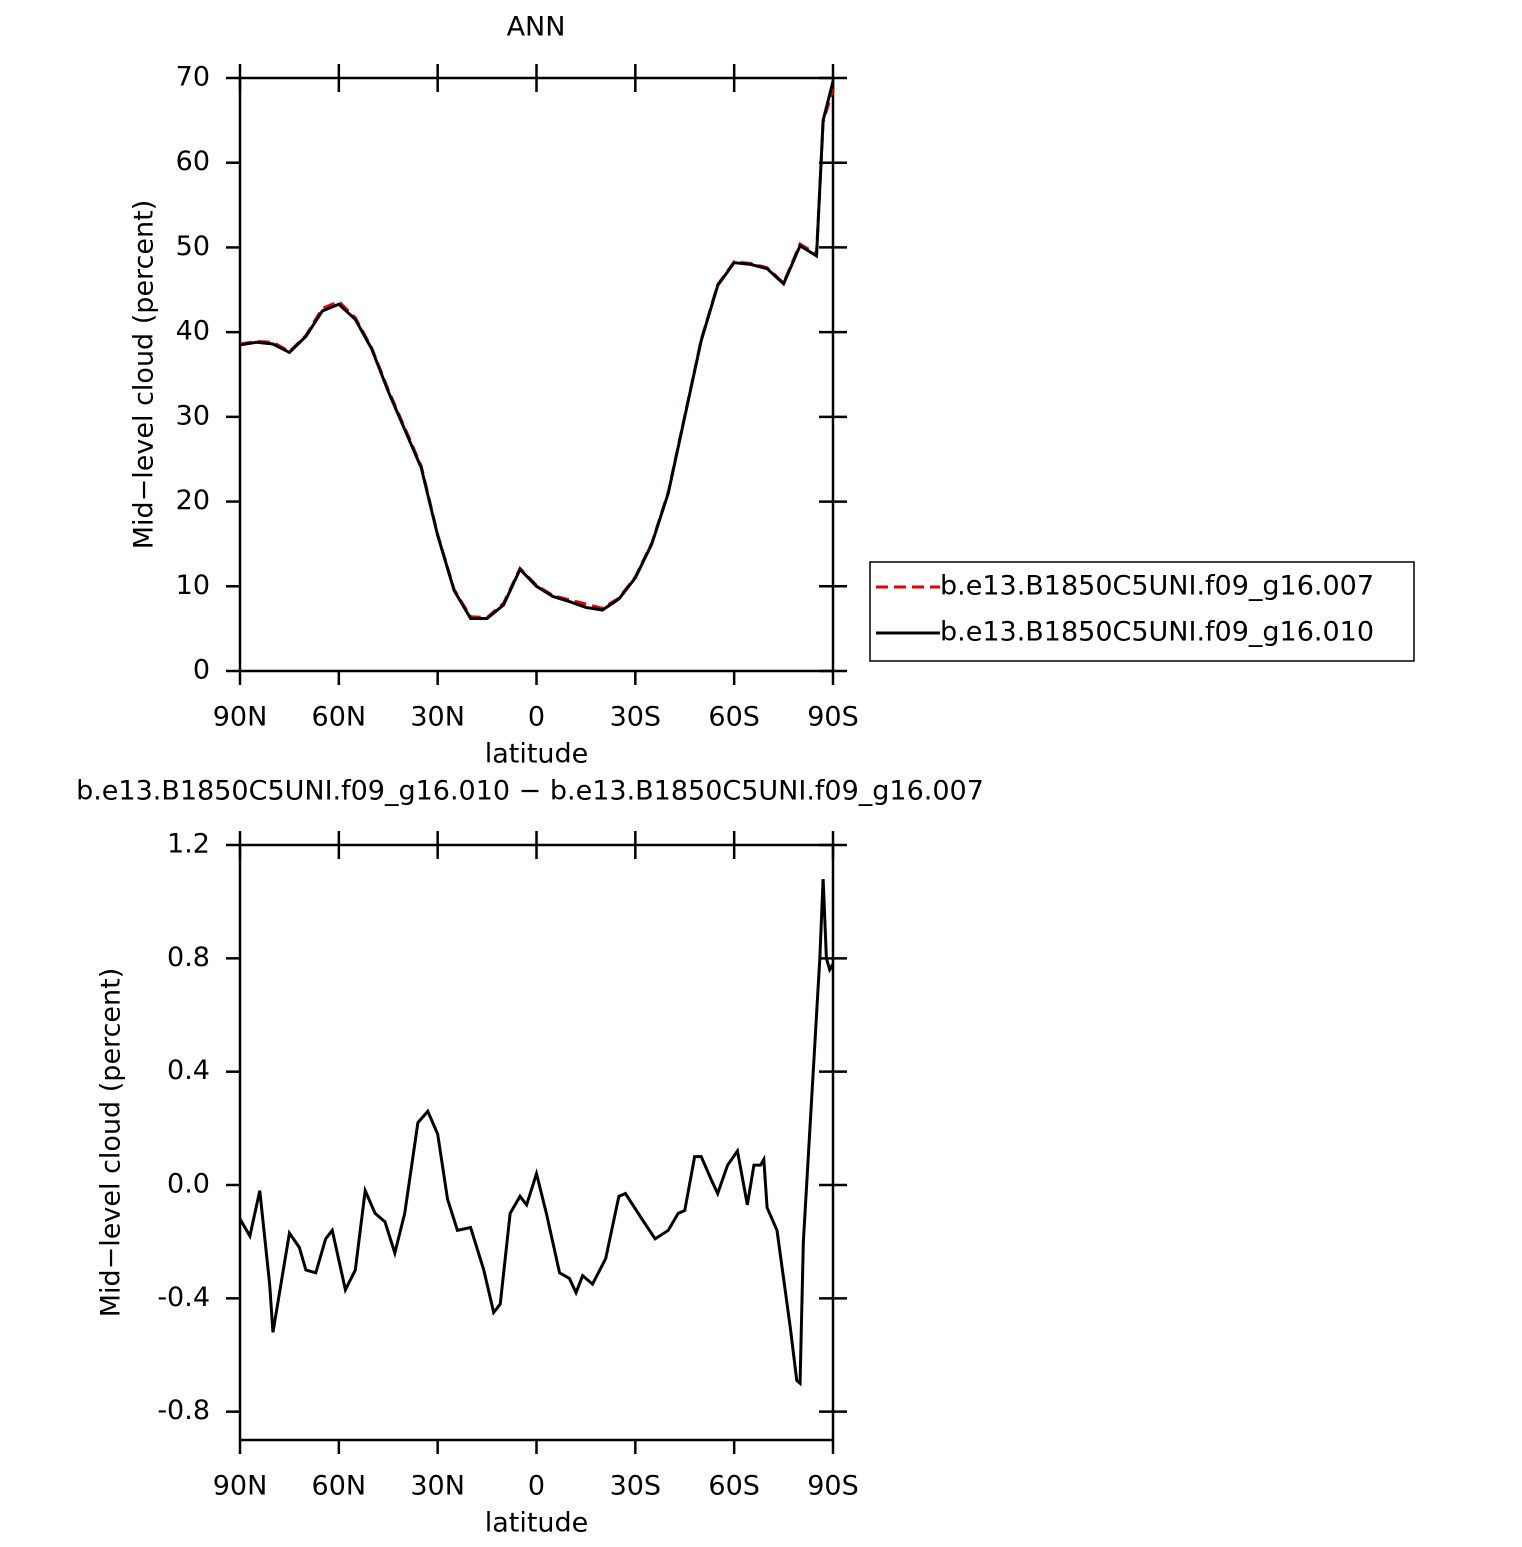 The height and width of the screenshot is (1547, 1522). I want to click on y-tick-label: 0.4, so click(188, 1070).